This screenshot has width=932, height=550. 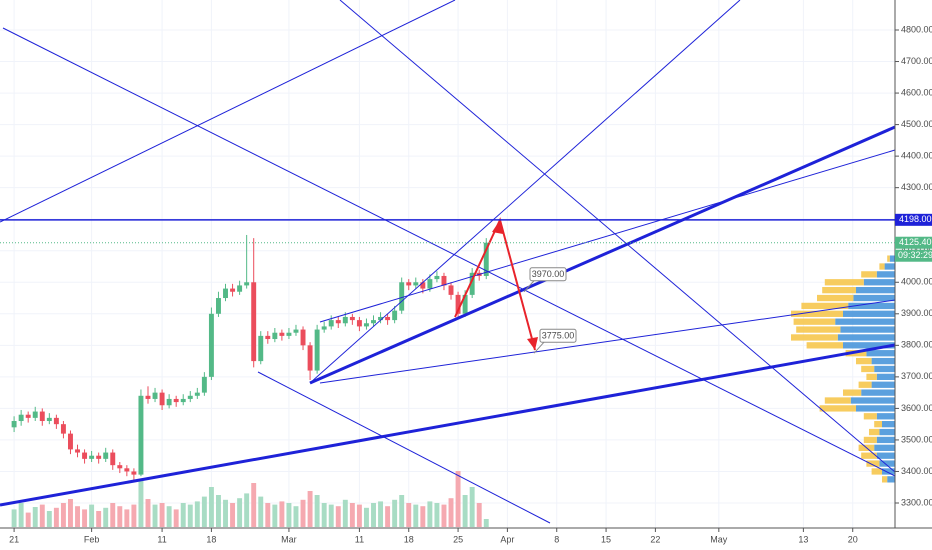 I want to click on y-tick-label: 3700.00, so click(x=916, y=376).